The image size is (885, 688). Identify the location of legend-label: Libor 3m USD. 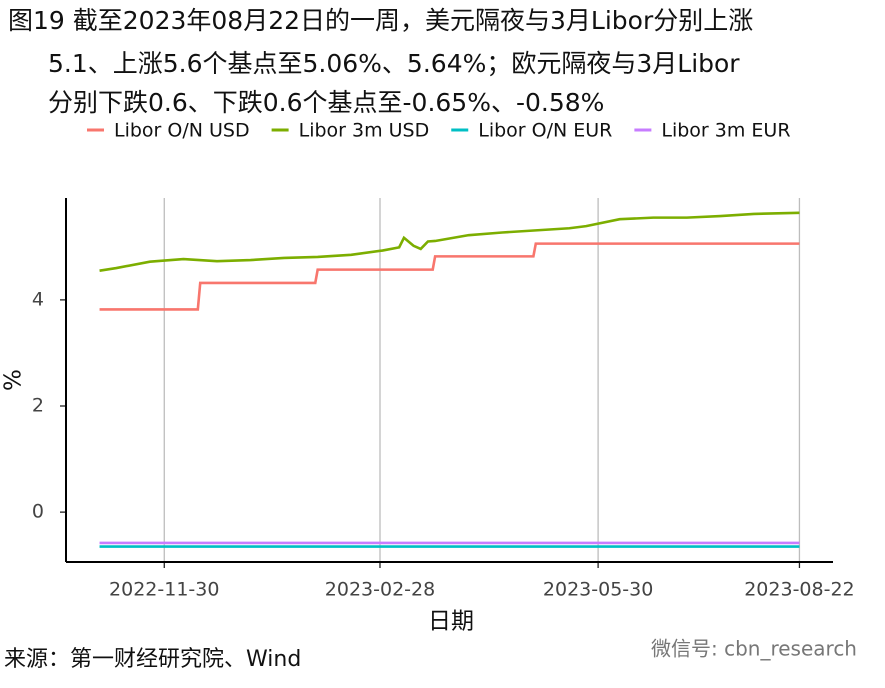
(364, 131).